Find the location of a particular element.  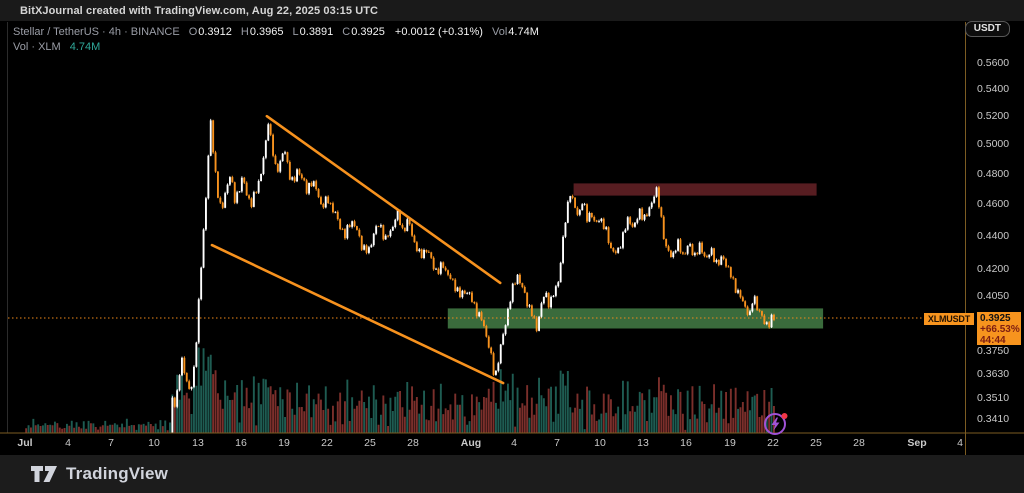

last-price-badge: 0.3925 +66.53% 44:44 is located at coordinates (999, 329).